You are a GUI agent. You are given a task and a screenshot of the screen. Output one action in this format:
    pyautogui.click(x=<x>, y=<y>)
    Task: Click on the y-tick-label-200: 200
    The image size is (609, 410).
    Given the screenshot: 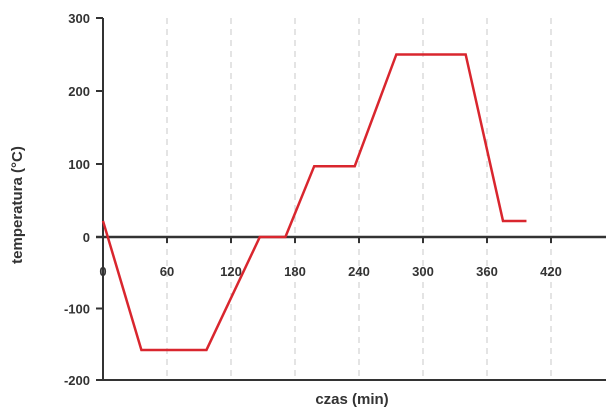 What is the action you would take?
    pyautogui.click(x=79, y=91)
    